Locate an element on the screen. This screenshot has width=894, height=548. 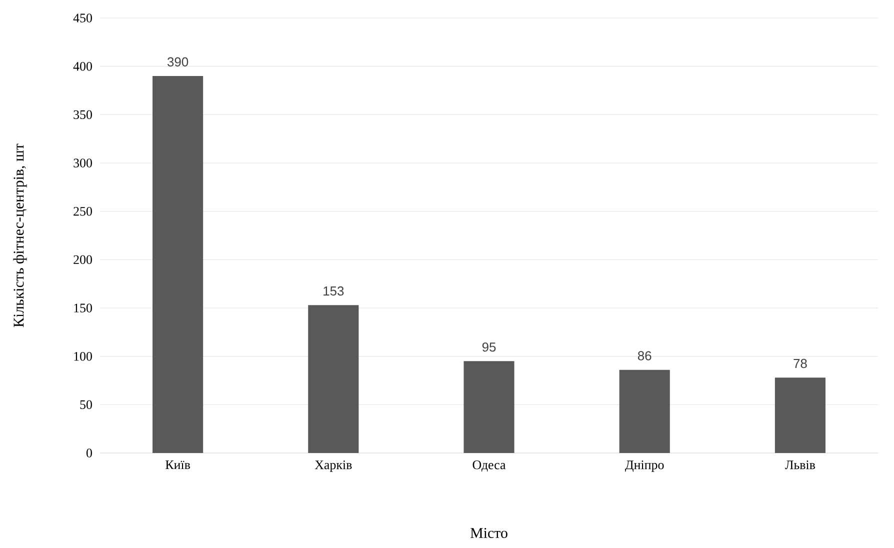
data-label: 390 is located at coordinates (177, 61).